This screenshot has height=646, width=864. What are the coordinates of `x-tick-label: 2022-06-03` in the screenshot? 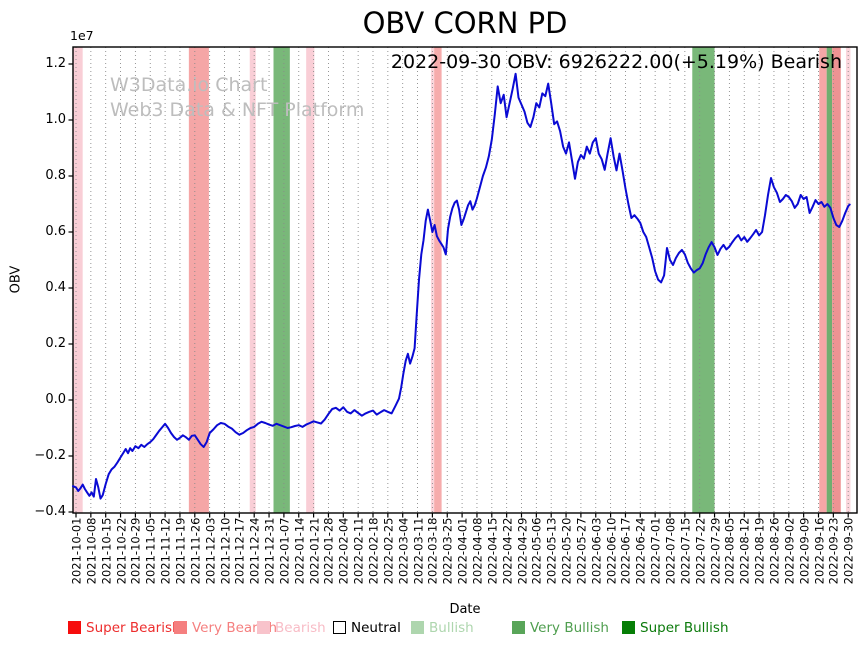 It's located at (596, 551).